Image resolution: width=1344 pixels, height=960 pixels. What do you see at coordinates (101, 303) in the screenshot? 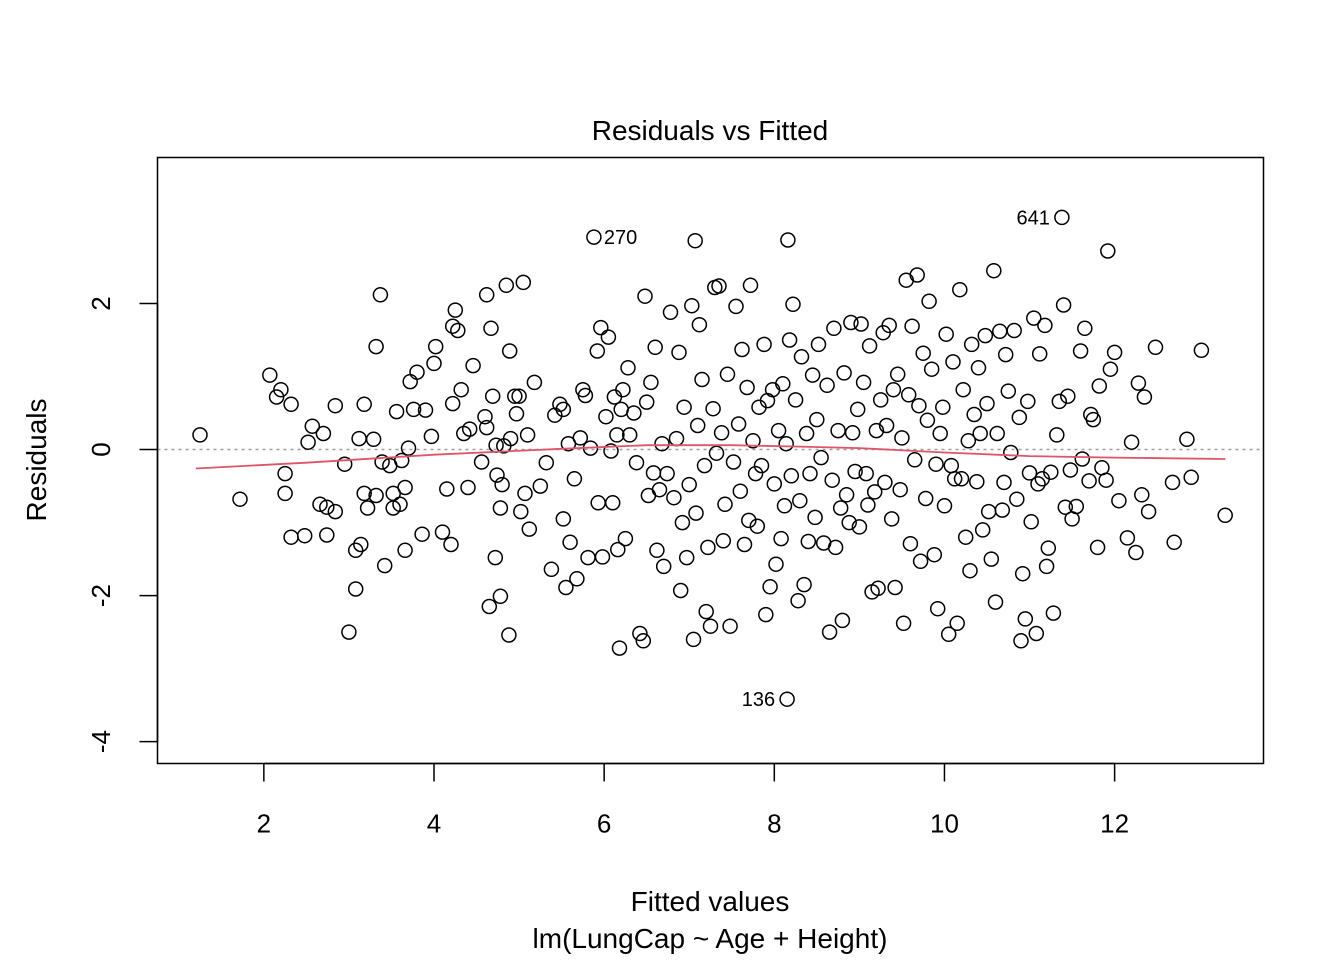
I see `y-tick-label: 2` at bounding box center [101, 303].